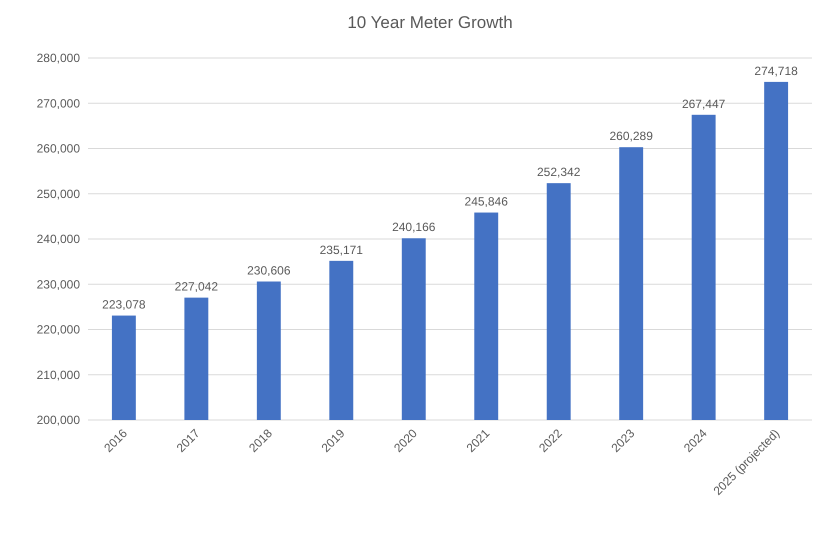 This screenshot has height=533, width=820. What do you see at coordinates (776, 71) in the screenshot?
I see `data-label: 274,718` at bounding box center [776, 71].